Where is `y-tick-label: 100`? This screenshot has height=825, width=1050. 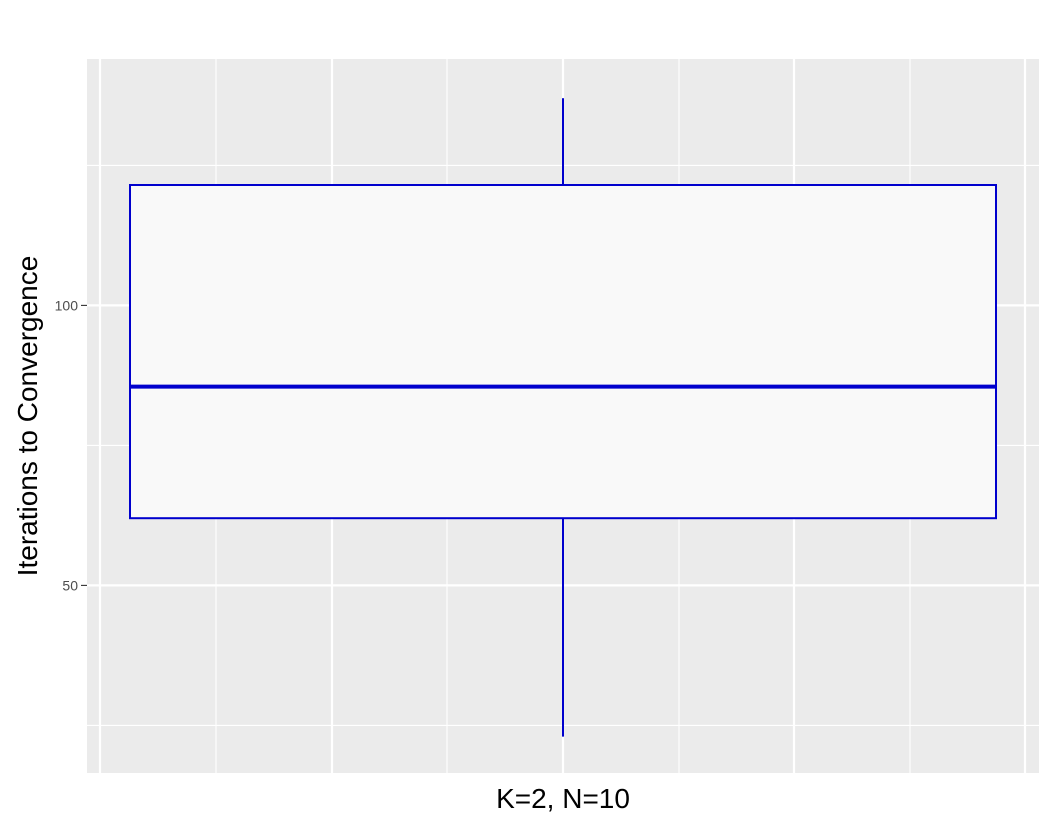 y-tick-label: 100 is located at coordinates (67, 305).